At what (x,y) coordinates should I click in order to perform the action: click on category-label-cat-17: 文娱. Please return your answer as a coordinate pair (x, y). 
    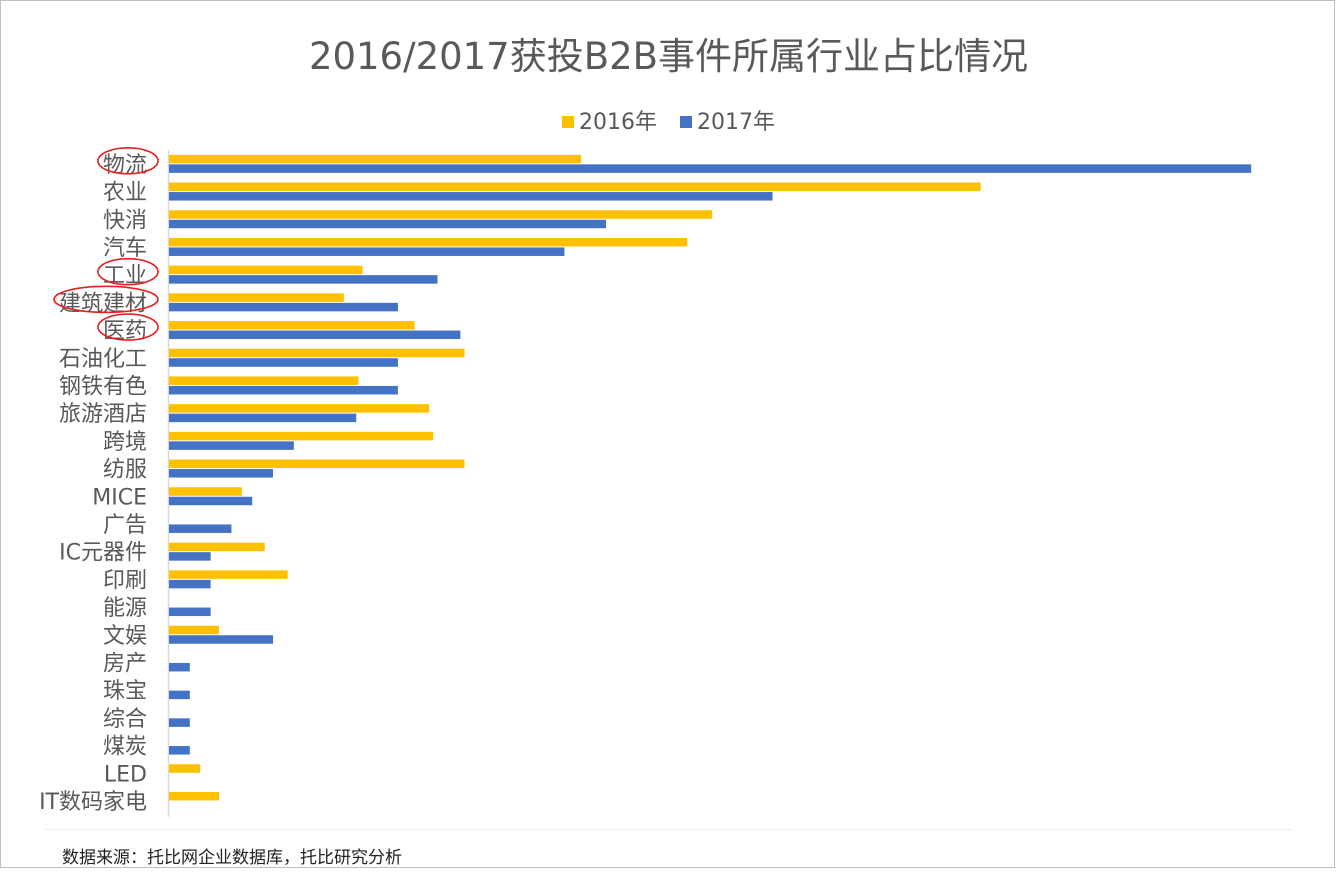
    Looking at the image, I should click on (125, 636).